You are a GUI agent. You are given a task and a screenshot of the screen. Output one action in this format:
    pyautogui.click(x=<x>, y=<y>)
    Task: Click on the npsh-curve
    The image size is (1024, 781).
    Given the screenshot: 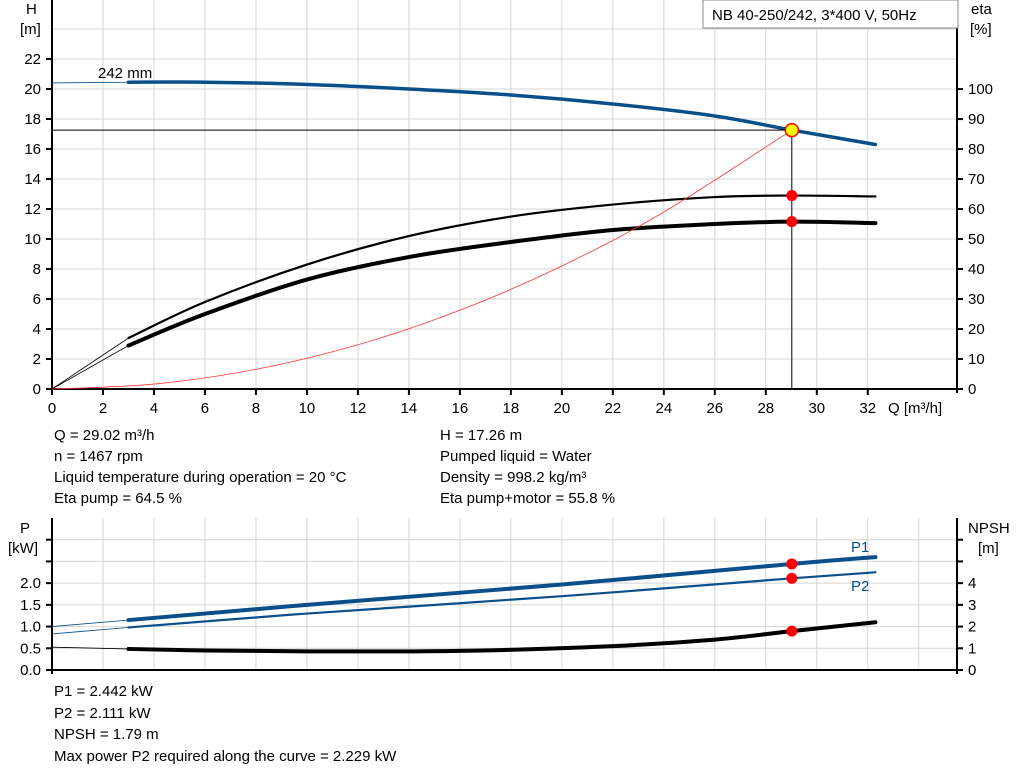 What is the action you would take?
    pyautogui.click(x=502, y=637)
    